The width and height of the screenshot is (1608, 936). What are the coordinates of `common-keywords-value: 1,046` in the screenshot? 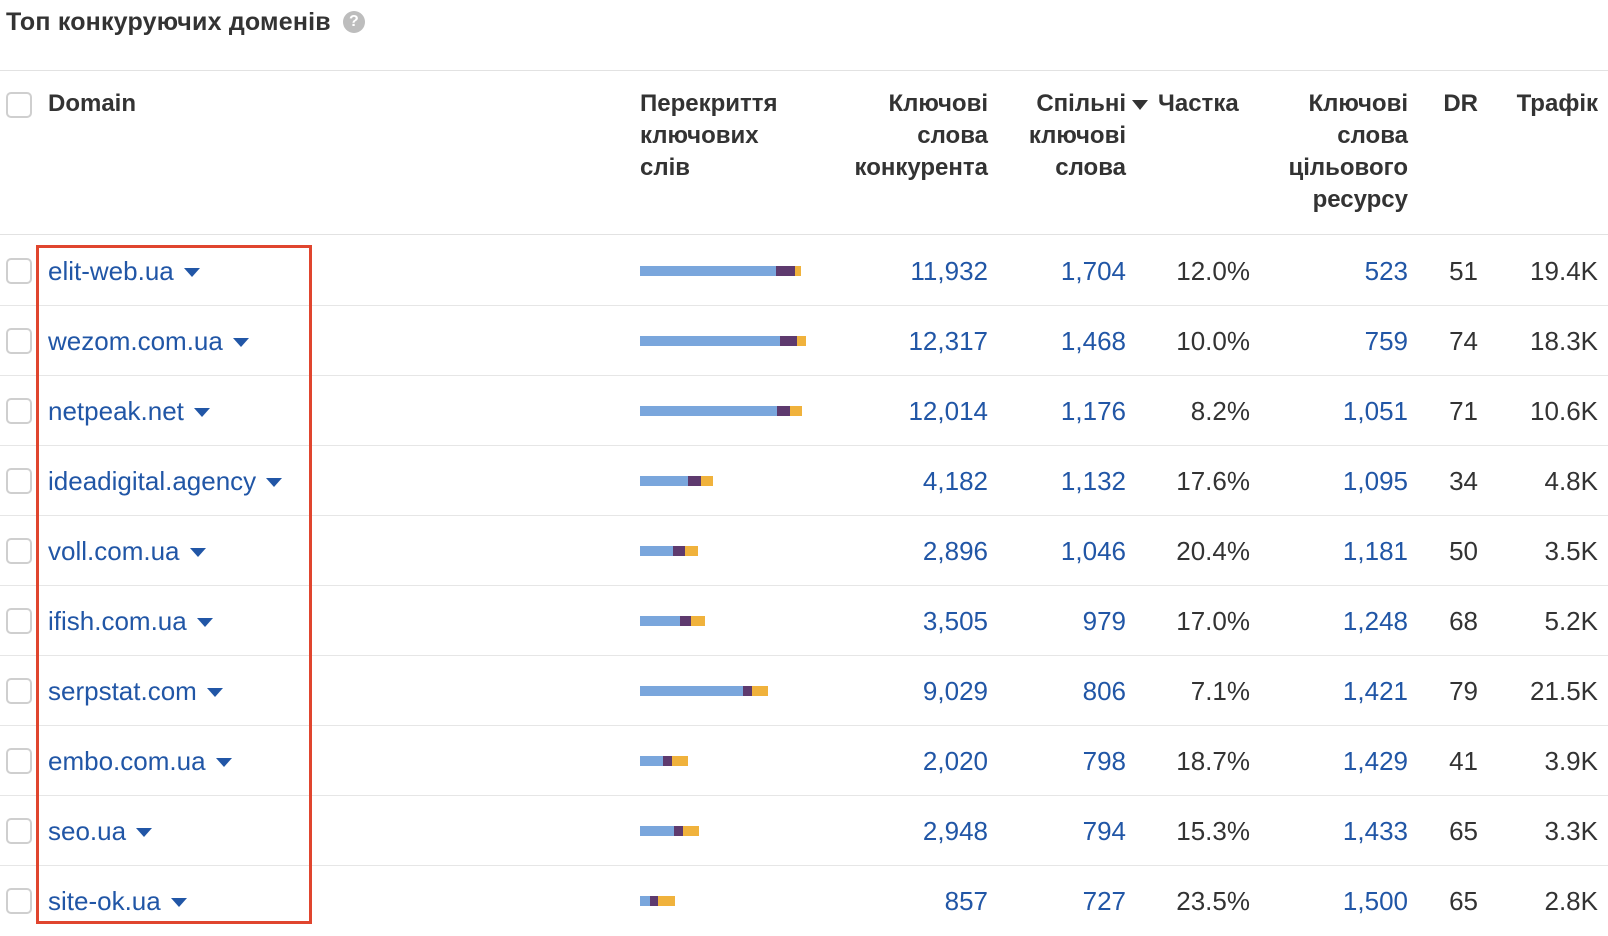 It's located at (1093, 550).